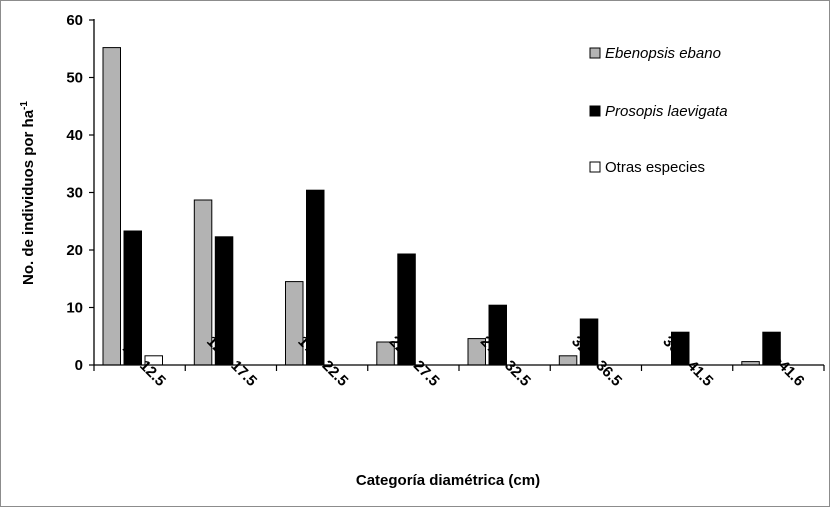  I want to click on legend-label-2: Otras especies, so click(655, 167).